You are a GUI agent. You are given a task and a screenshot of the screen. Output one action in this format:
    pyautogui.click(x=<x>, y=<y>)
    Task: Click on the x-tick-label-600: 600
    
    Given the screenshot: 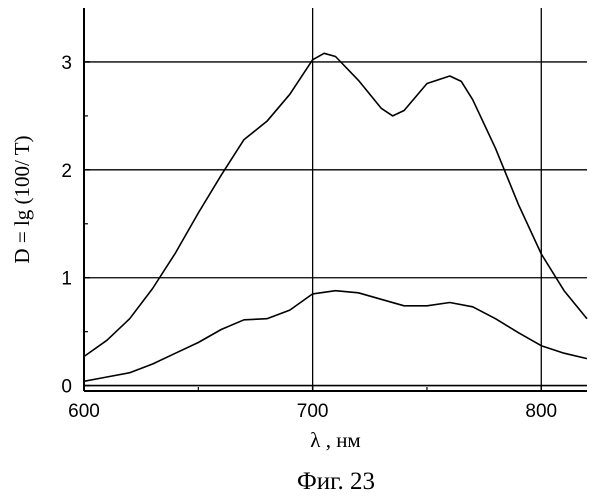 What is the action you would take?
    pyautogui.click(x=84, y=411)
    